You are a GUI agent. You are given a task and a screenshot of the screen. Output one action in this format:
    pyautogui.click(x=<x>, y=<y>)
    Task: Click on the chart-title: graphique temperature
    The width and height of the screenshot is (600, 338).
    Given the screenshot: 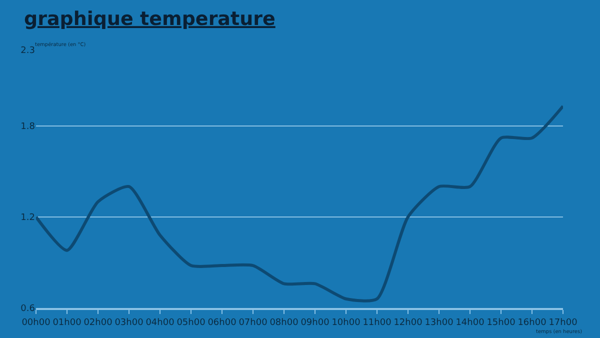 What is the action you would take?
    pyautogui.click(x=150, y=19)
    